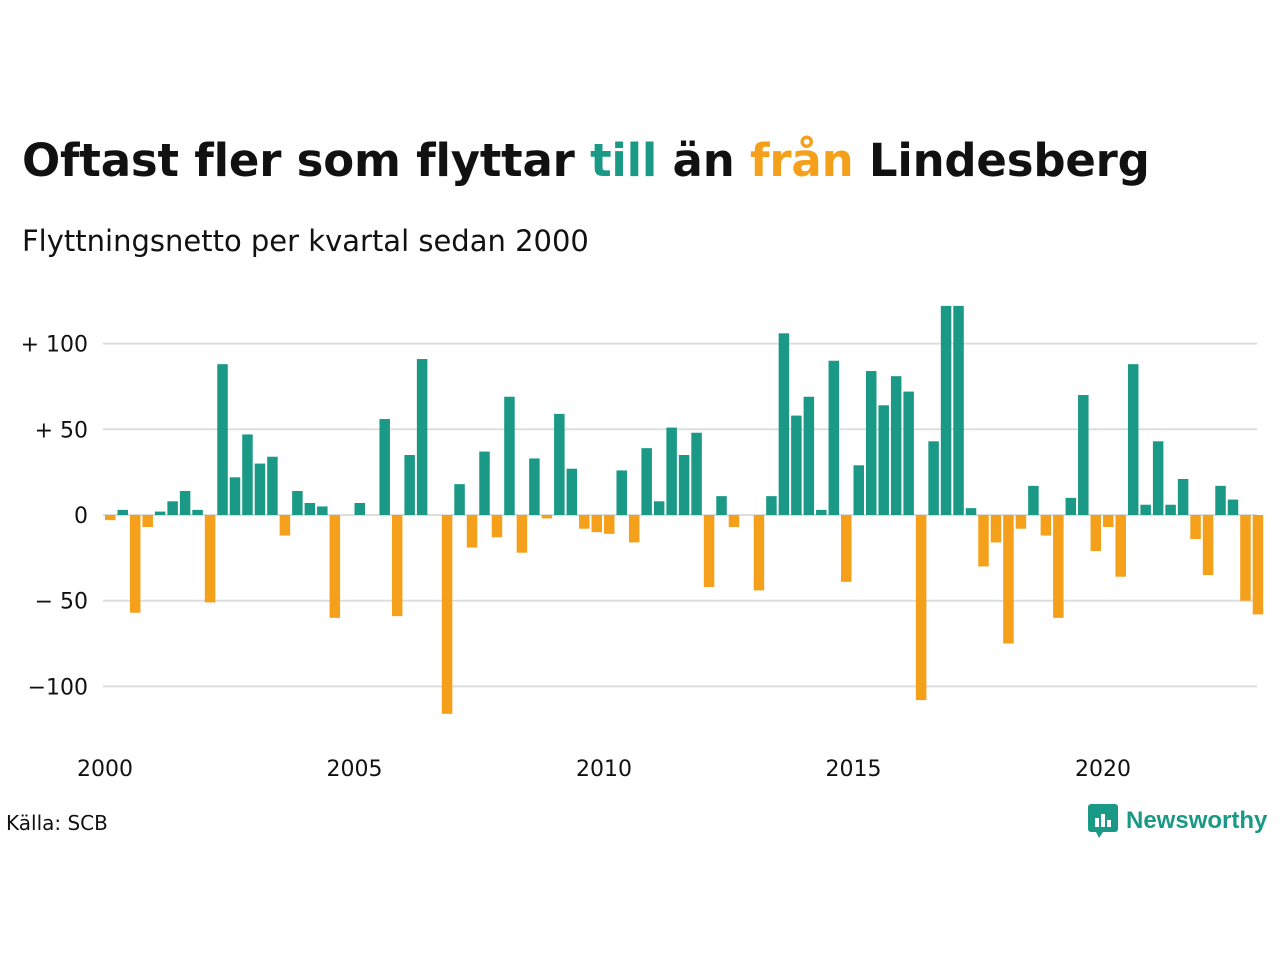  Describe the element at coordinates (355, 769) in the screenshot. I see `x-tick-label: 2005` at that location.